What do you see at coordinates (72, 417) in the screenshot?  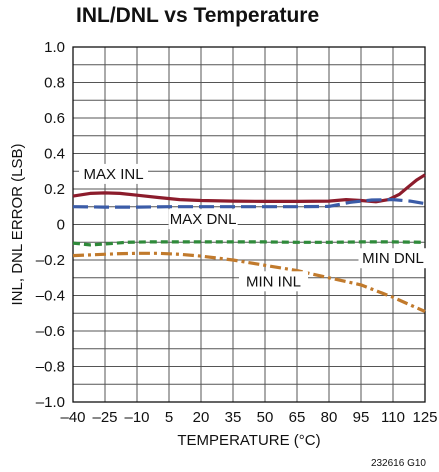 I see `x-tick-label: –40` at bounding box center [72, 417].